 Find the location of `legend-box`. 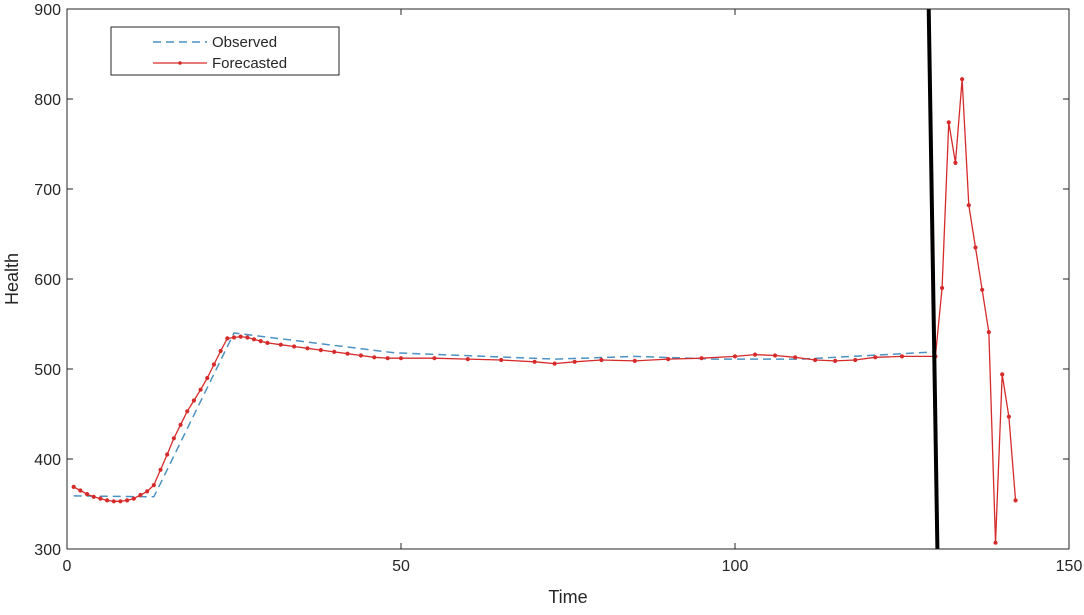

legend-box is located at coordinates (225, 51).